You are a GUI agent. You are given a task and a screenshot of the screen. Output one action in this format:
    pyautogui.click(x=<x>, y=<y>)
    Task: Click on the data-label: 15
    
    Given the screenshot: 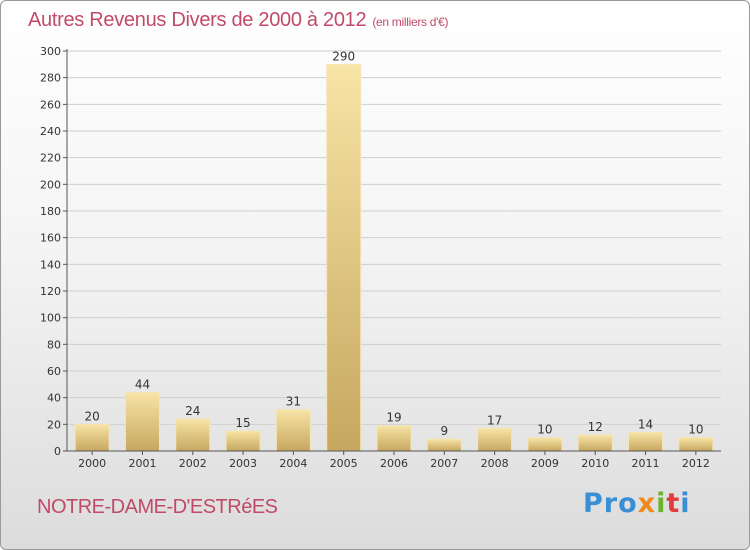 What is the action you would take?
    pyautogui.click(x=242, y=423)
    